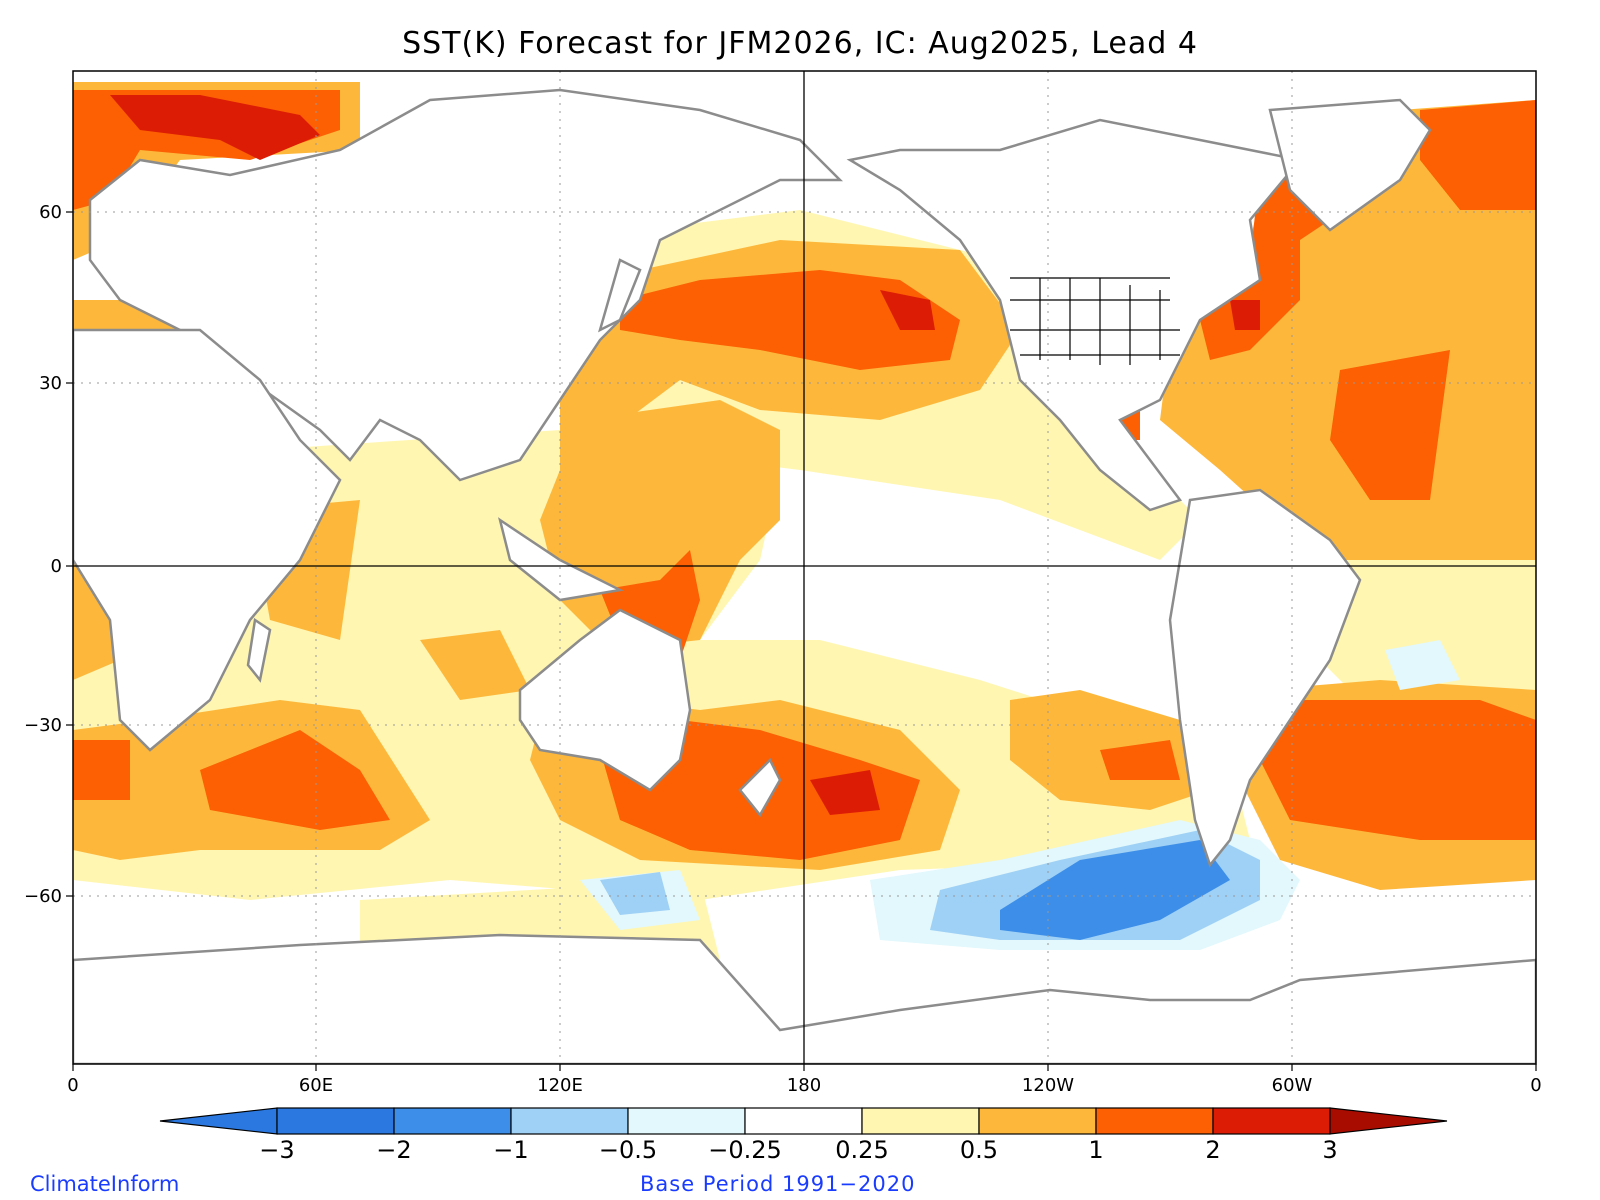 This screenshot has width=1600, height=1200. Describe the element at coordinates (560, 1085) in the screenshot. I see `lon-label-120e: 120E` at that location.